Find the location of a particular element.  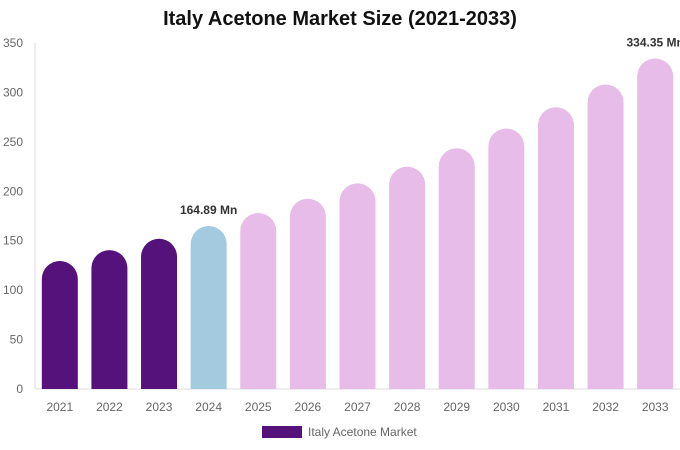

data-label: 334.35 Mn is located at coordinates (653, 42).